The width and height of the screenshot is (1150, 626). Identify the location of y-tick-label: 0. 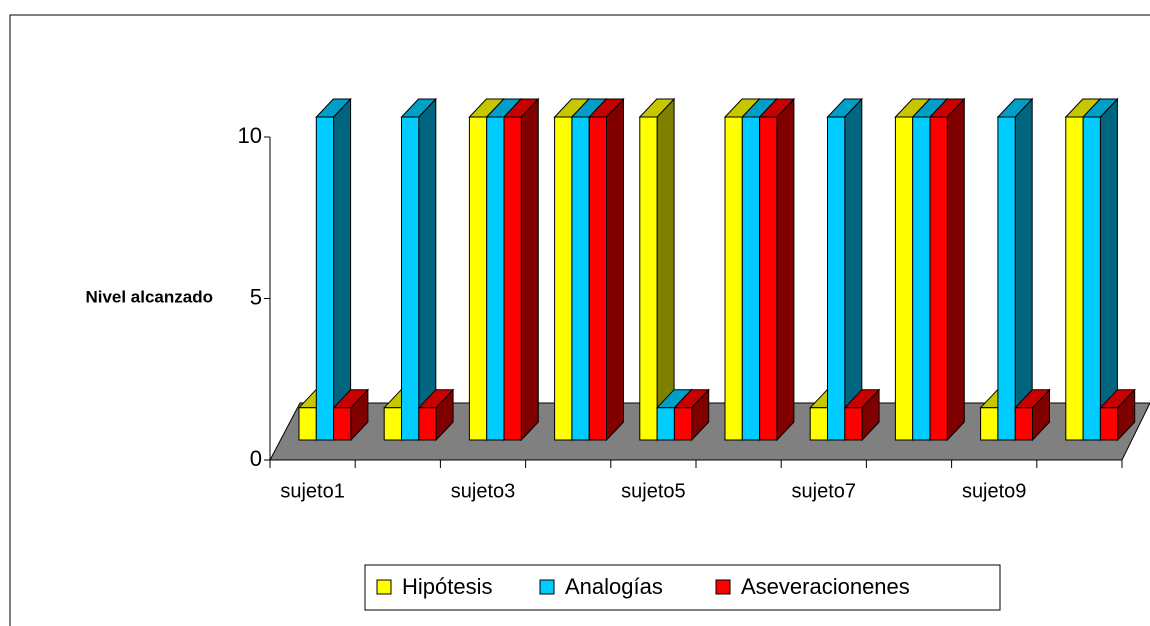
(256, 458).